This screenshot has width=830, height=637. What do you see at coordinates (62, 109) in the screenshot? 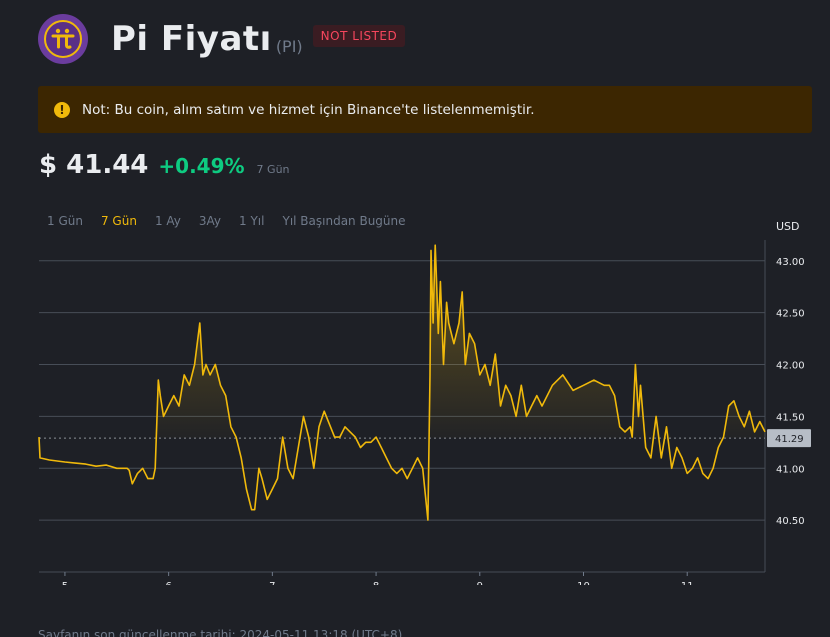
I see `warning-icon: !` at bounding box center [62, 109].